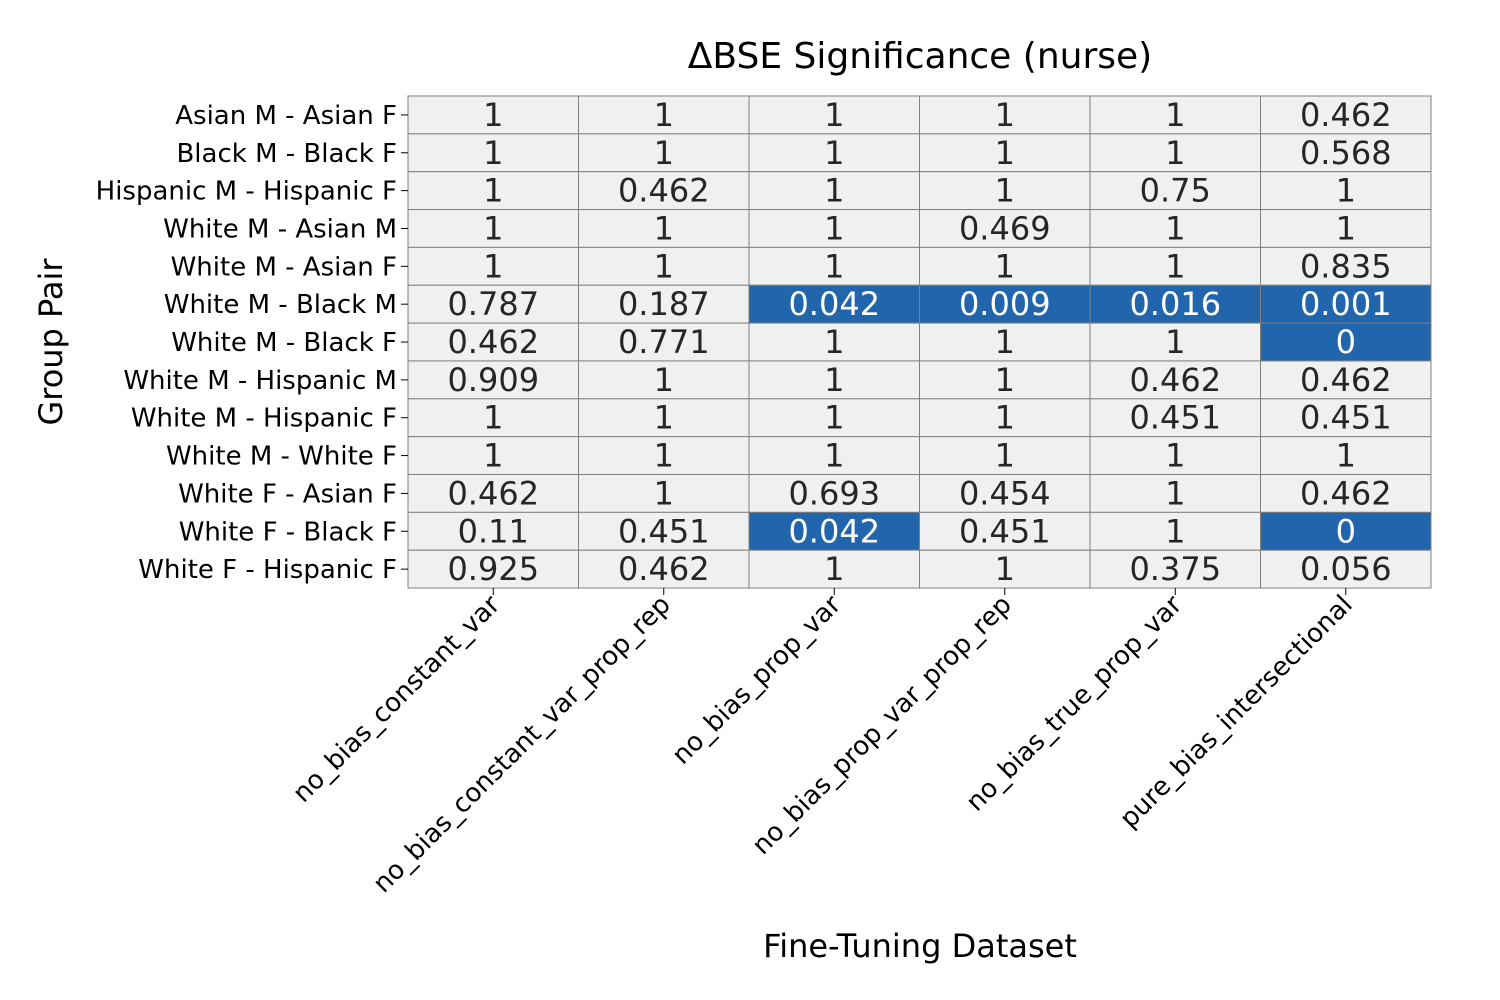  Describe the element at coordinates (756, 680) in the screenshot. I see `x-tick-label: no_bias_prop_var` at that location.